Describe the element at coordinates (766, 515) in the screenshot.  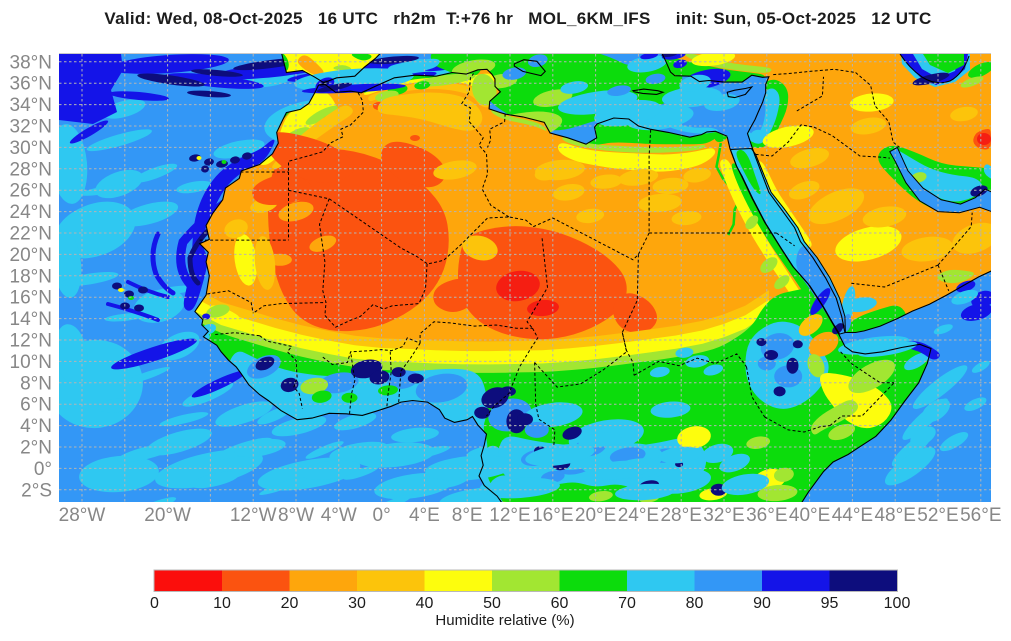
I see `svg-text: 36°E` at that location.